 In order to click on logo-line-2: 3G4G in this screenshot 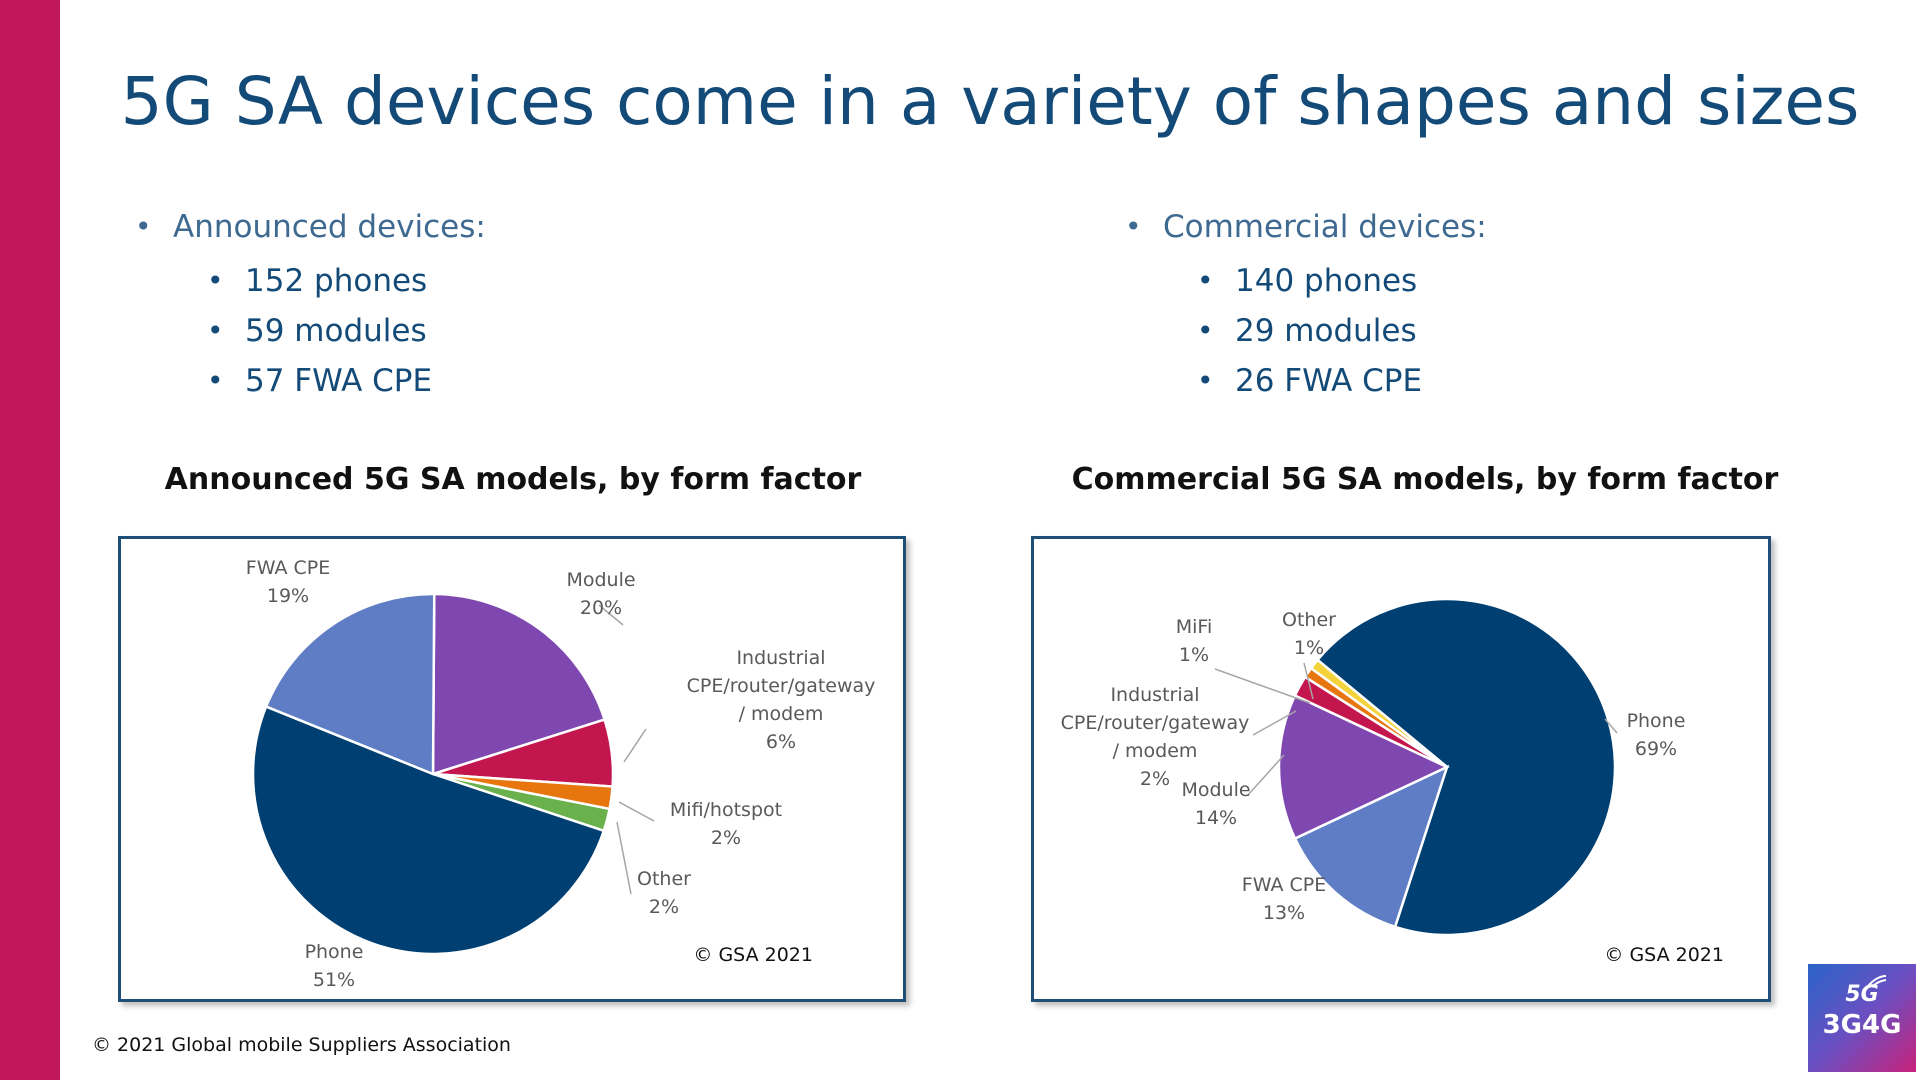, I will do `click(1862, 1025)`.